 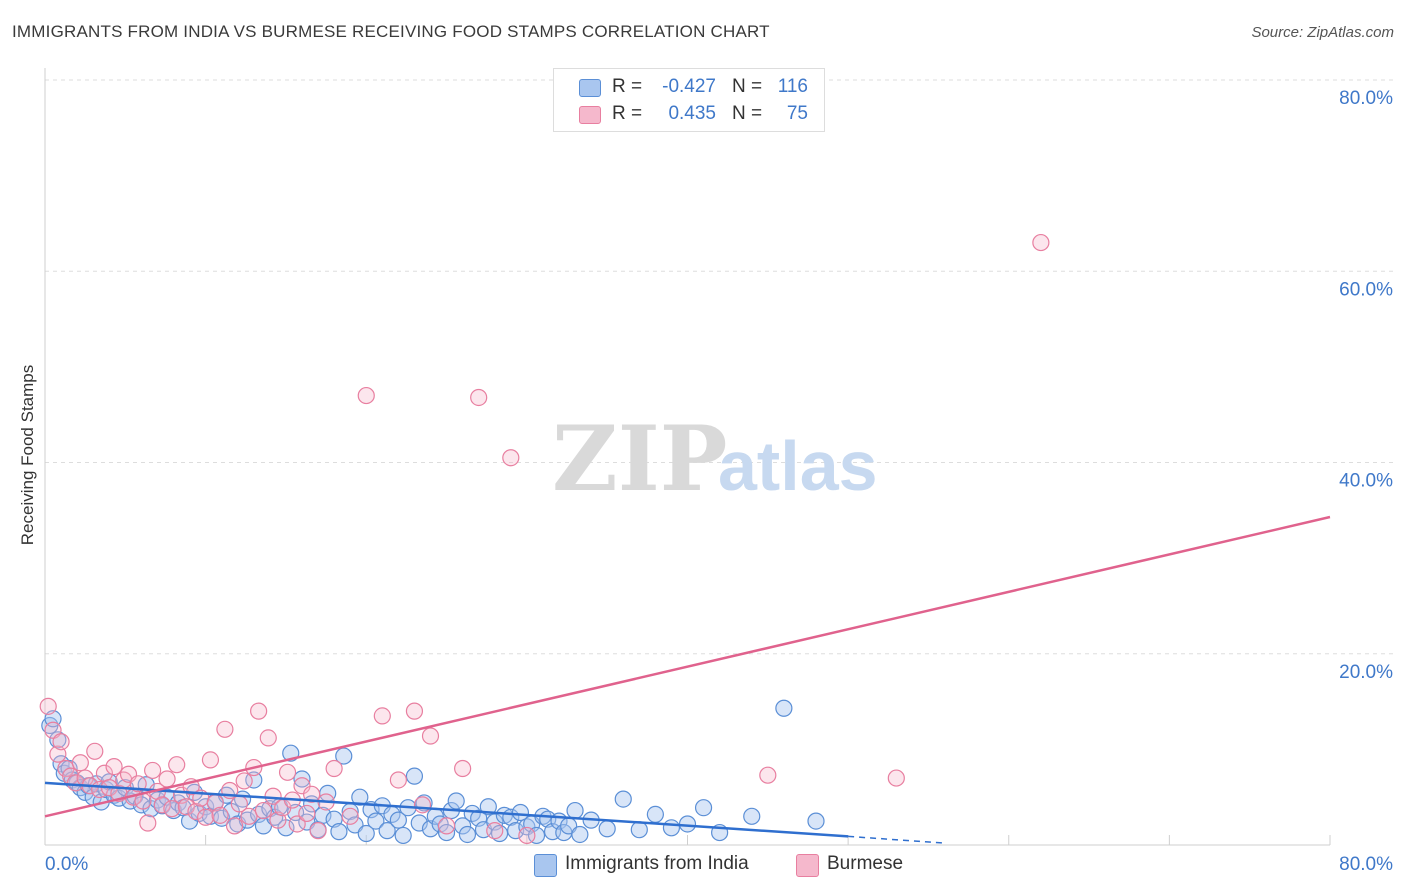 What do you see at coordinates (896, 839) in the screenshot?
I see `india-trend-extension` at bounding box center [896, 839].